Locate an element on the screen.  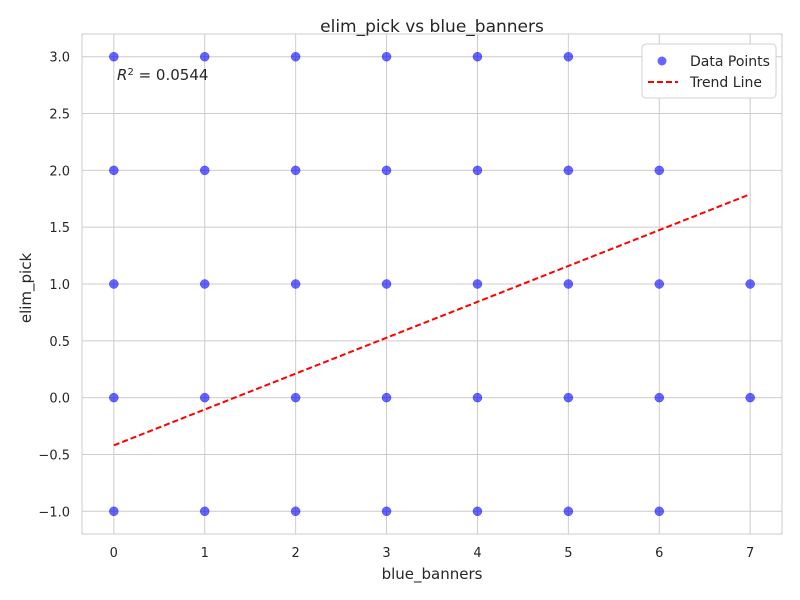
y-tick-label: 0.5 is located at coordinates (59, 342).